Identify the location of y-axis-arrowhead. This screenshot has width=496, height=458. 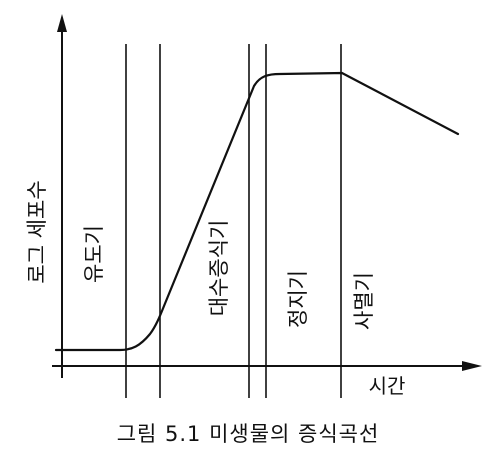
(62, 23).